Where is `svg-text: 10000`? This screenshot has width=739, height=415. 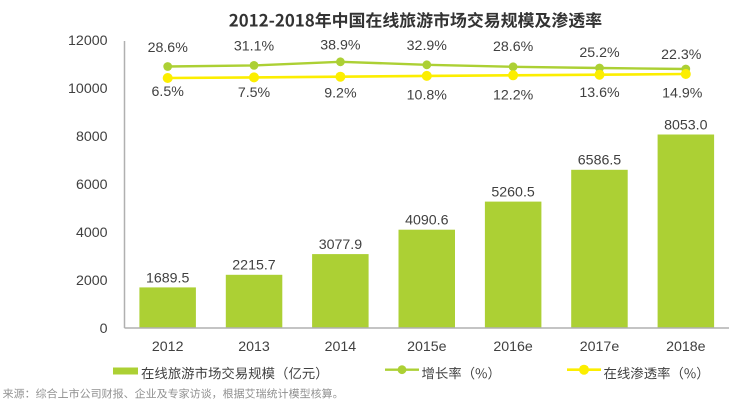 svg-text: 10000 is located at coordinates (88, 89).